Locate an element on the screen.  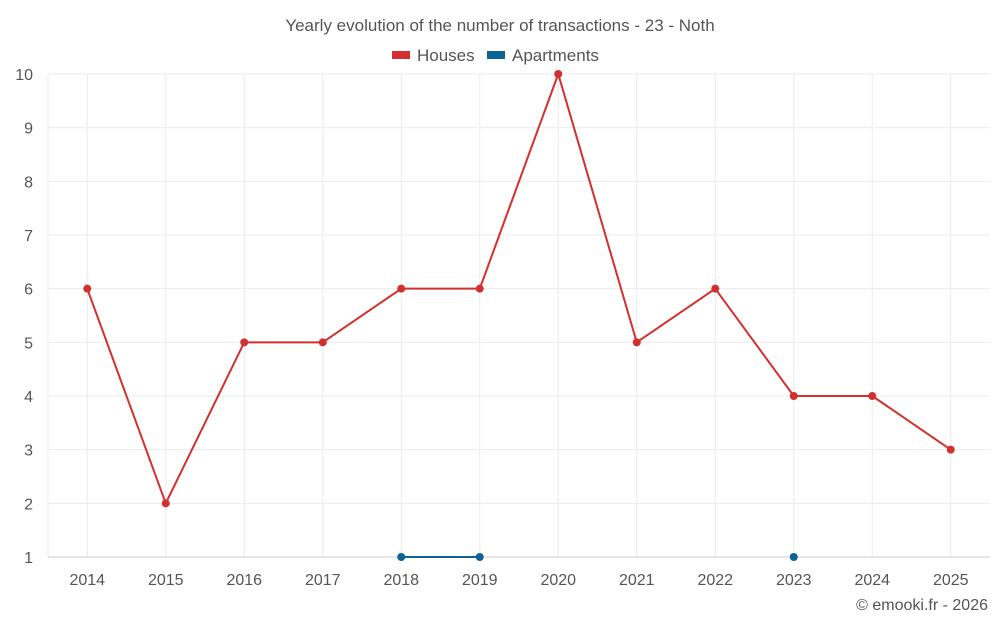
series-apartments is located at coordinates (597, 557).